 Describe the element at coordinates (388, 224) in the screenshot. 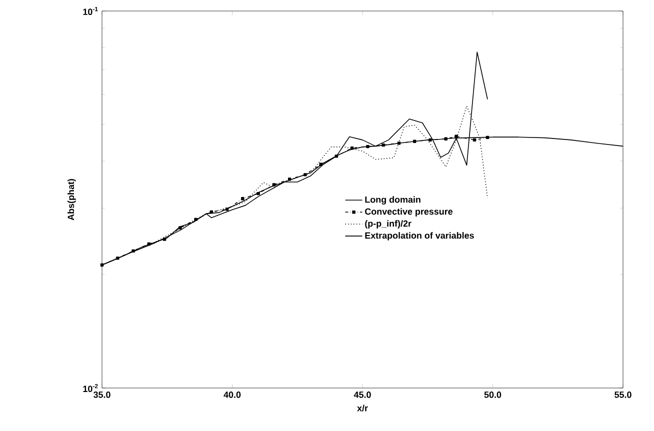

I see `legend-label: (p-p_inf)/2r` at that location.